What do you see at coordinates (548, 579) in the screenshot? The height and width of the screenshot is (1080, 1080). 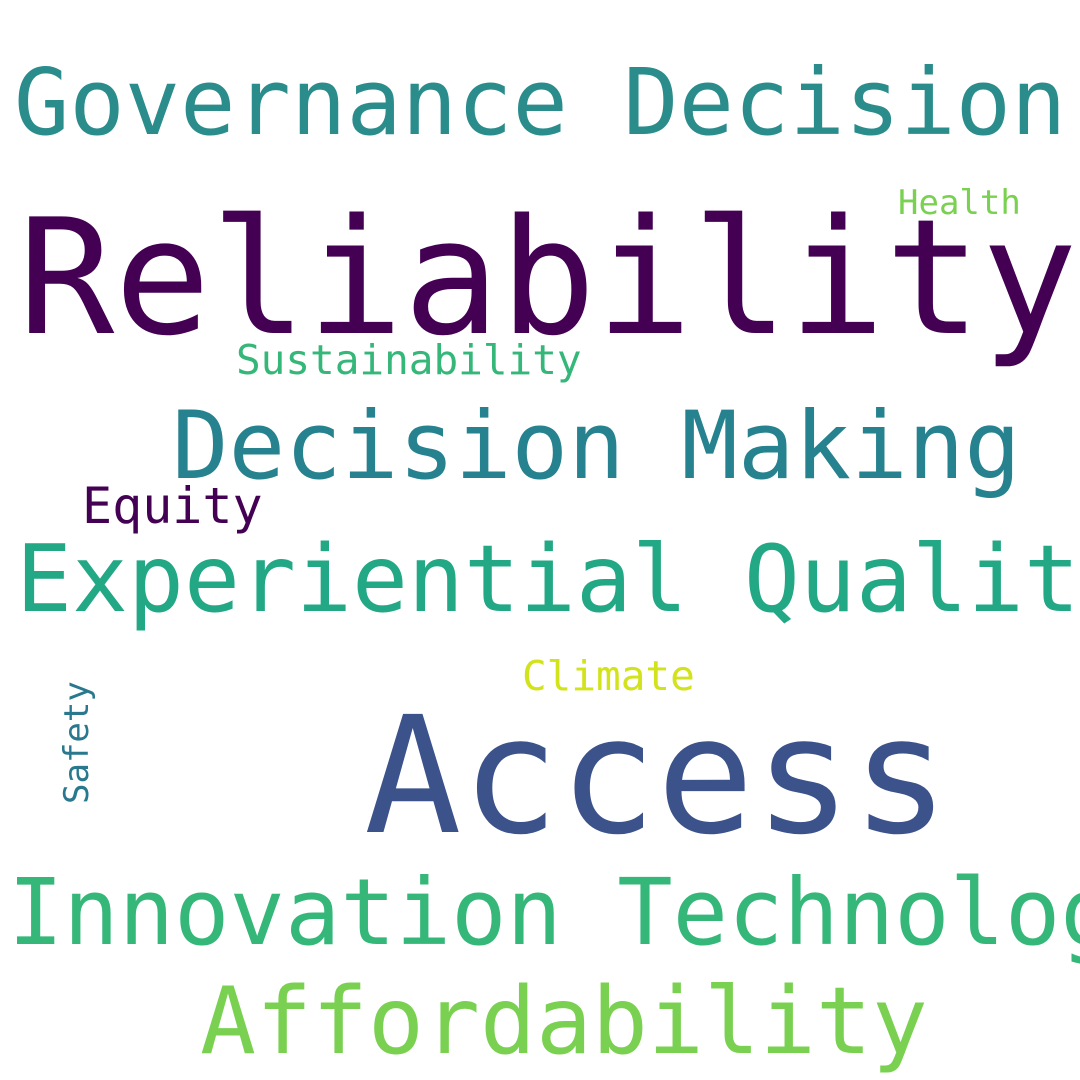 I see `word-experiential-quality: Experiential Quality` at bounding box center [548, 579].